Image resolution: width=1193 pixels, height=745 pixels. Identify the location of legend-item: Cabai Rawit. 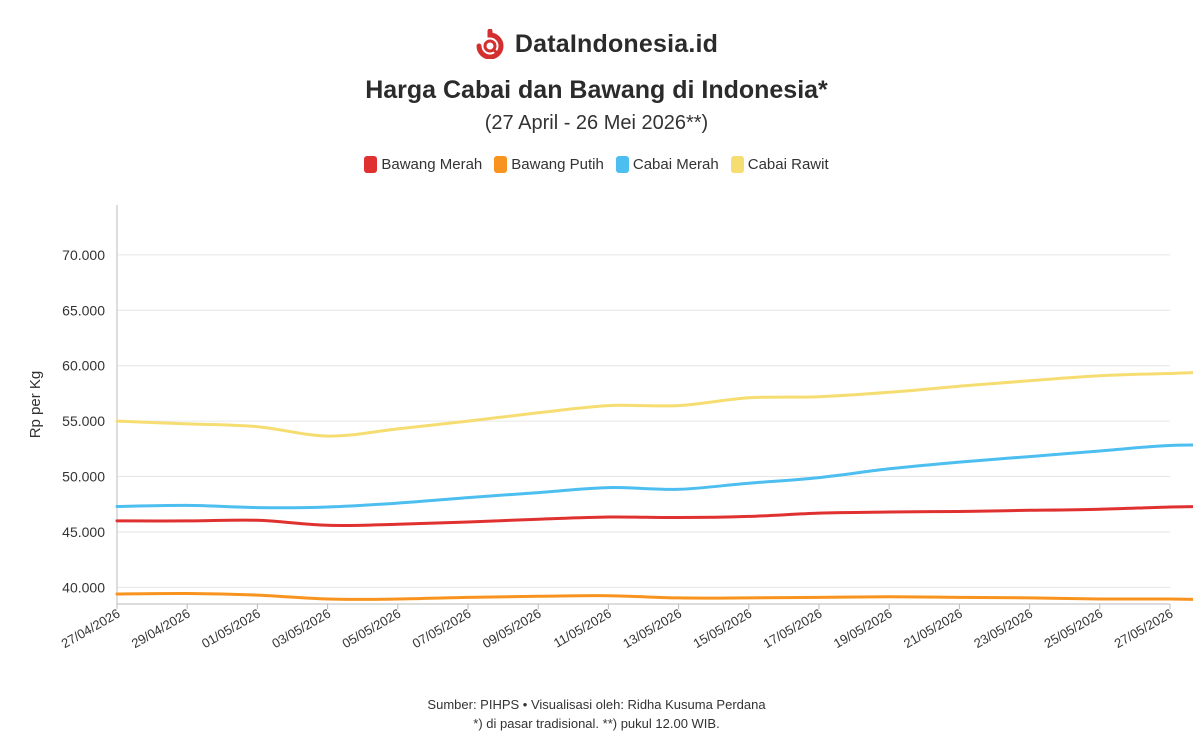
(779, 164).